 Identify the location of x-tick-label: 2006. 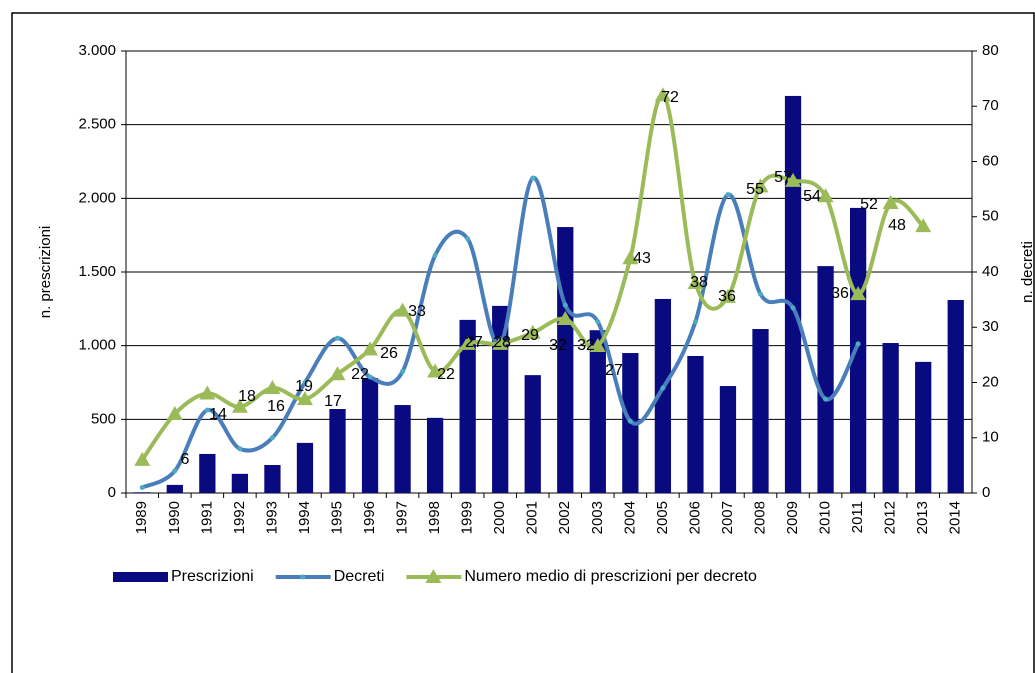
(694, 517).